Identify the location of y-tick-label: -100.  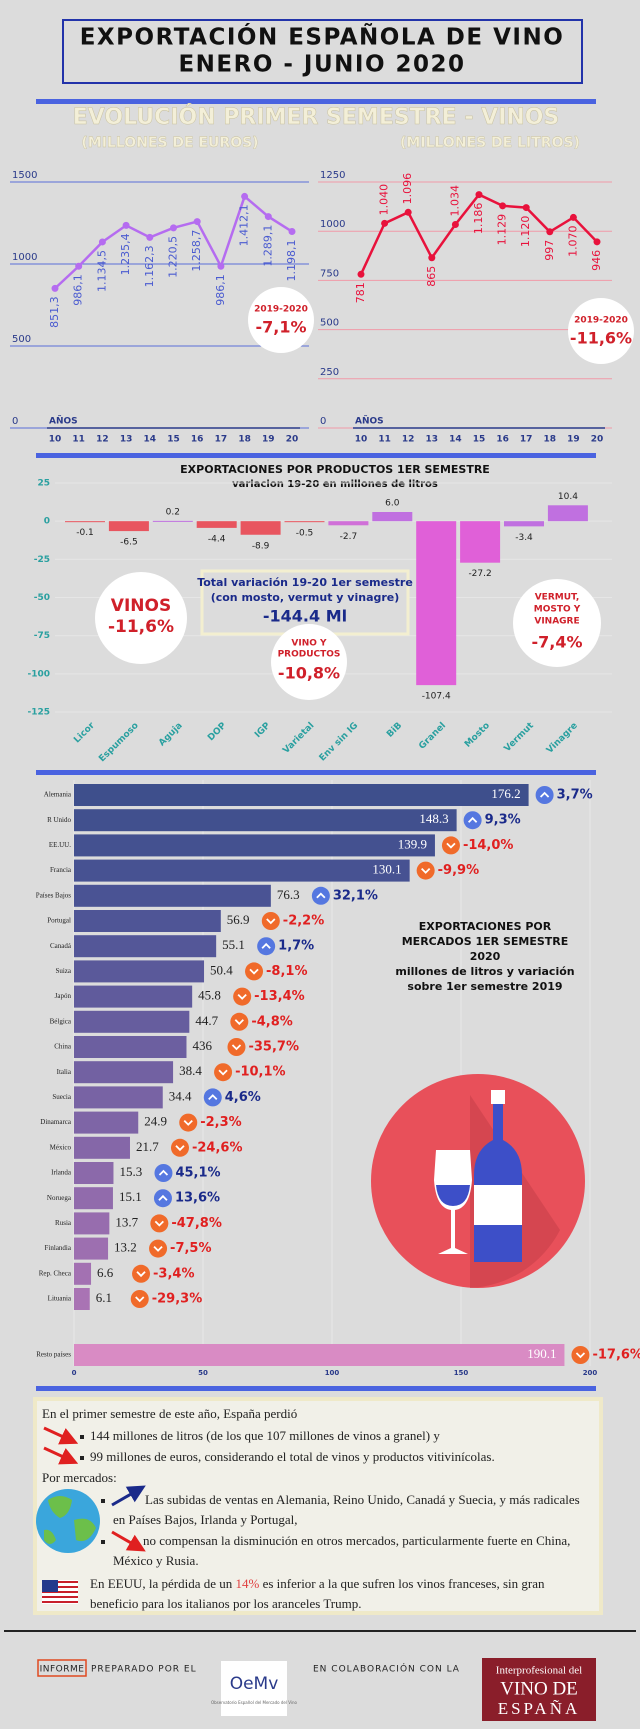
(38, 674).